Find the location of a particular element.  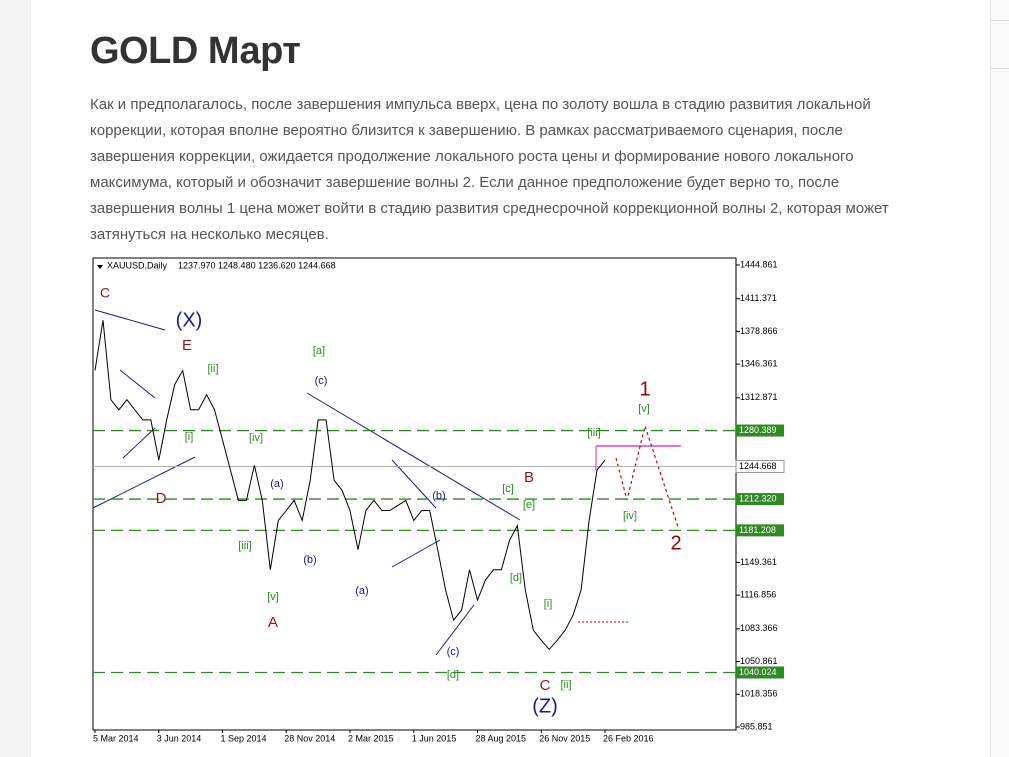

wave-label: (X) is located at coordinates (189, 320).